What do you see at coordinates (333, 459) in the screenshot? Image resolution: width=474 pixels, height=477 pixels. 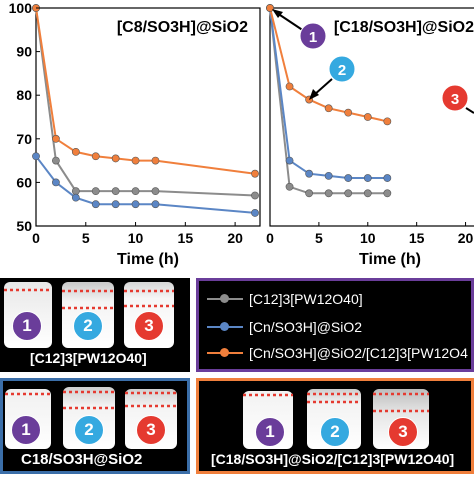 I see `photo-panel-c-label: [C18/SO3H]@SiO2/[C12]3[PW12O40]` at bounding box center [333, 459].